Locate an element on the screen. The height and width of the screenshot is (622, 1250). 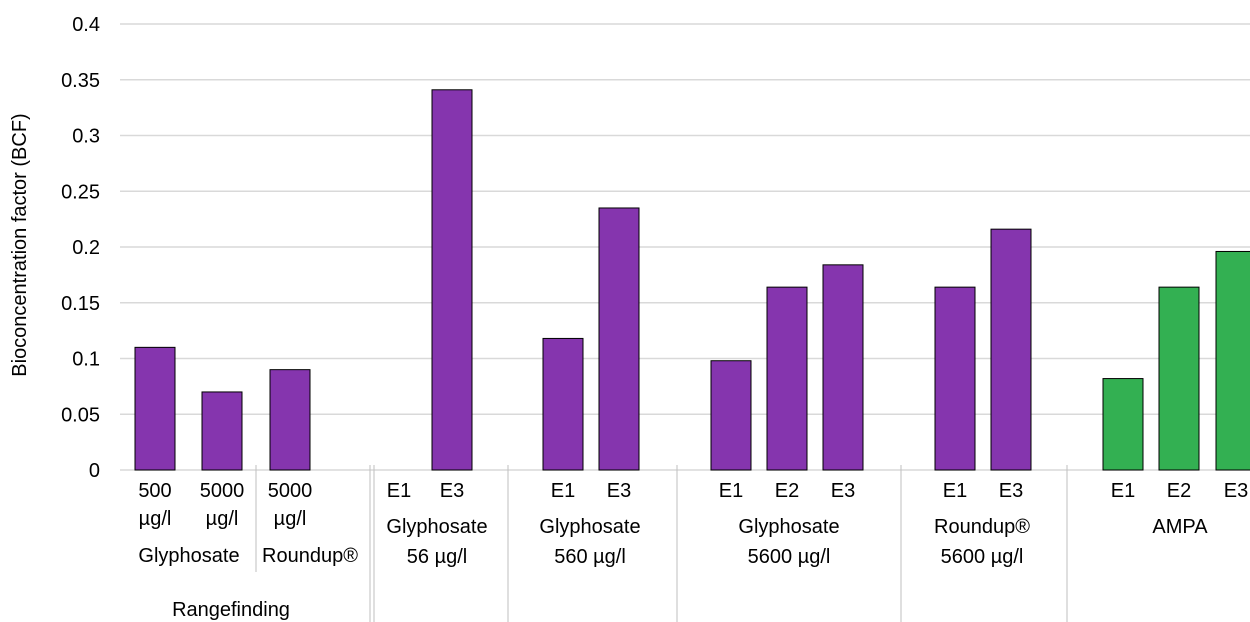
y-axis-label: Bioconcentration factor (BCF) is located at coordinates (20, 244).